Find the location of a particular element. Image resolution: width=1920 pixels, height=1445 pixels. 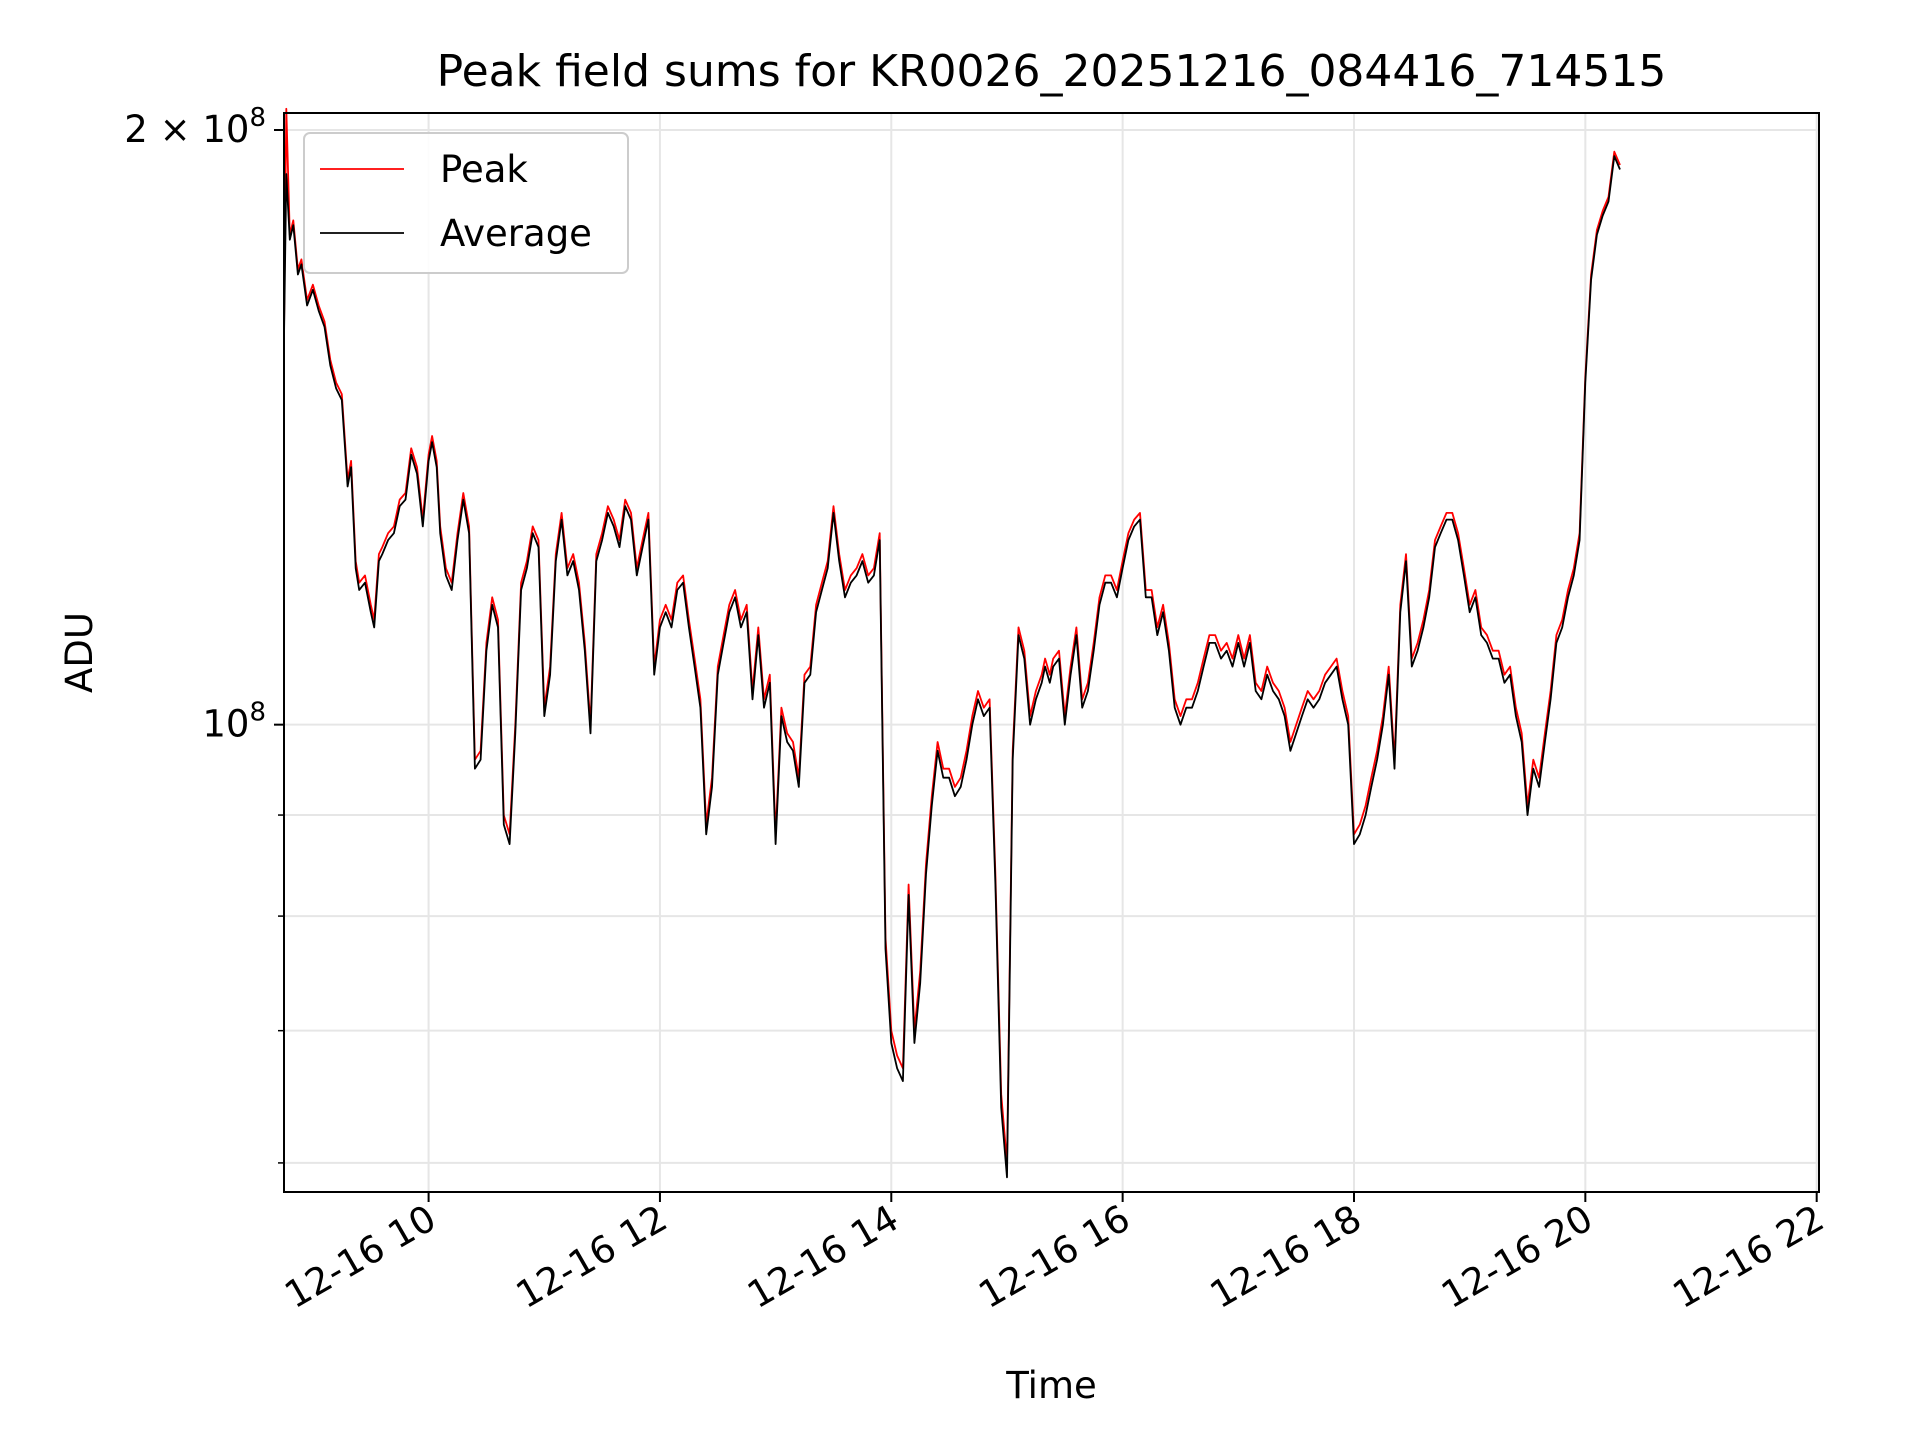

legend: Peak Average is located at coordinates (466, 203).